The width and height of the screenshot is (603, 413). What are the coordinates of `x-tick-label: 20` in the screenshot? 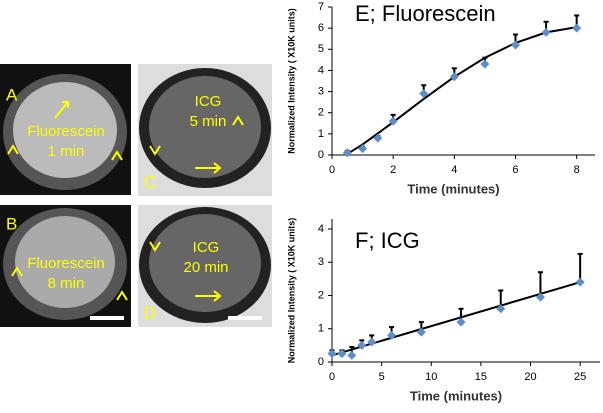 It's located at (530, 377).